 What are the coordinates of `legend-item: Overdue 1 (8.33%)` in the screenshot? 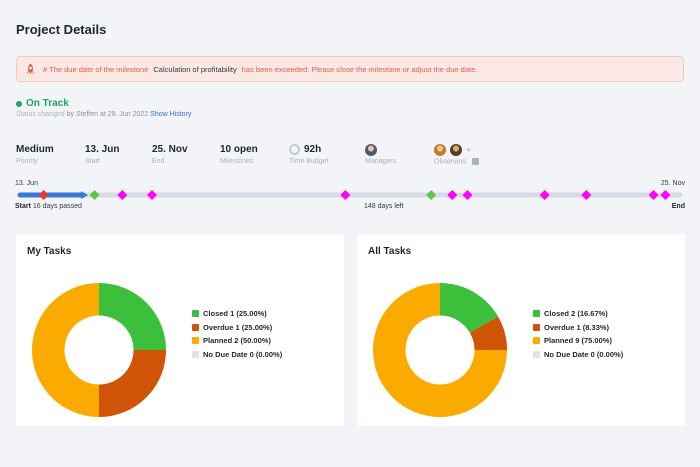 It's located at (578, 328).